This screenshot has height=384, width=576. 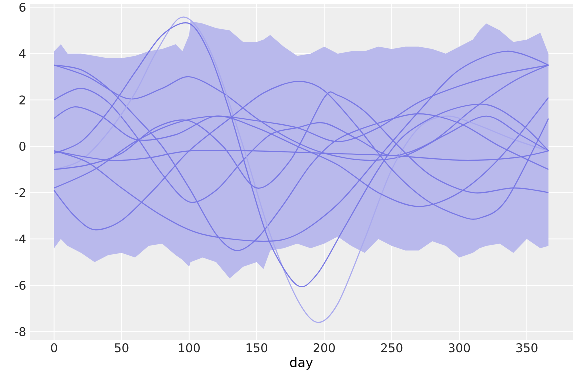 I want to click on x-tick-label: 100, so click(x=189, y=348).